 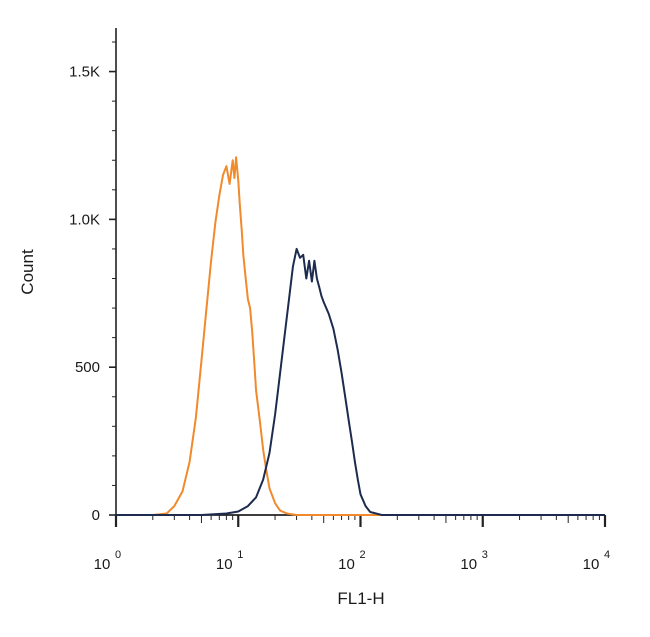 What do you see at coordinates (27, 272) in the screenshot?
I see `y-axis-label: Count` at bounding box center [27, 272].